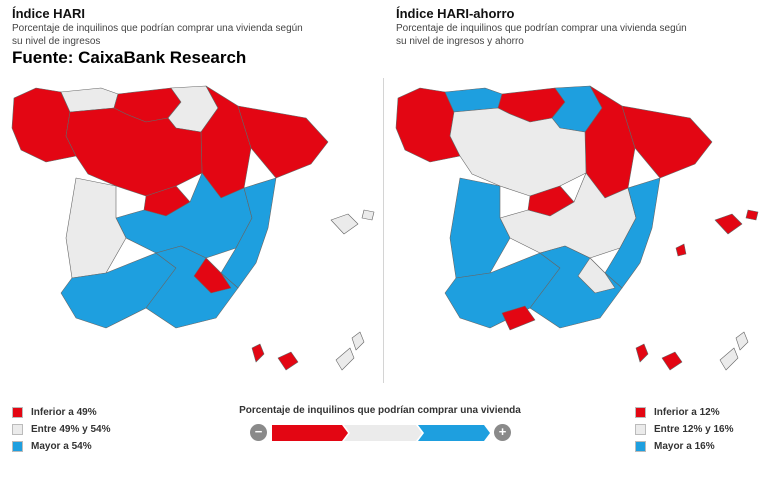 This screenshot has height=480, width=770. I want to click on legend-item: Entre 49% y 54%, so click(61, 429).